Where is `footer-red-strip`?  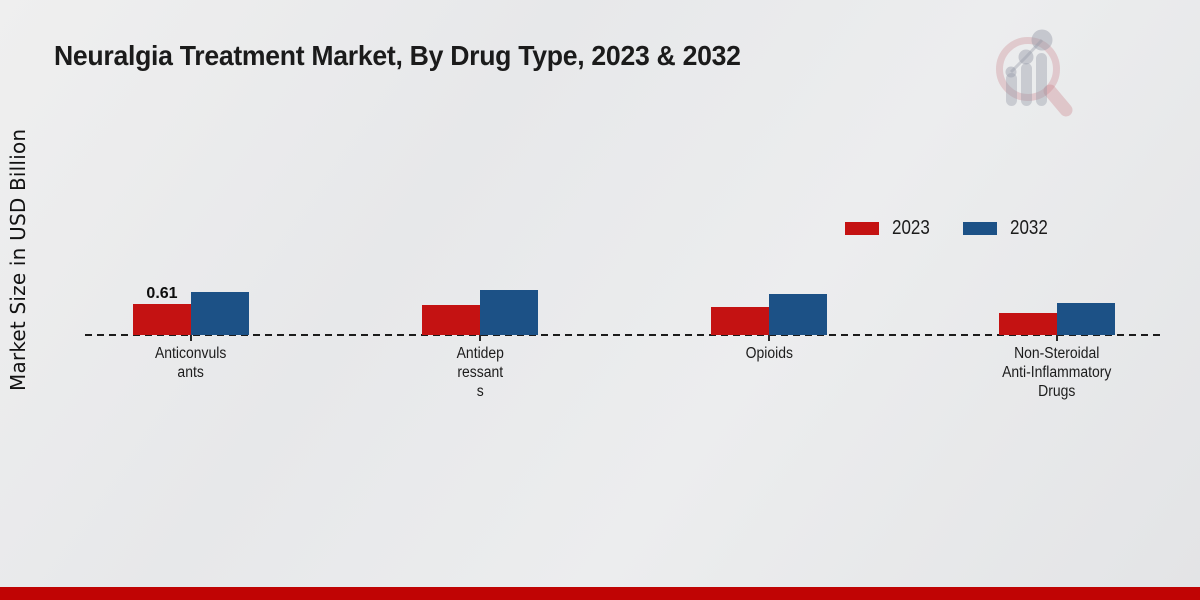
footer-red-strip is located at coordinates (600, 593).